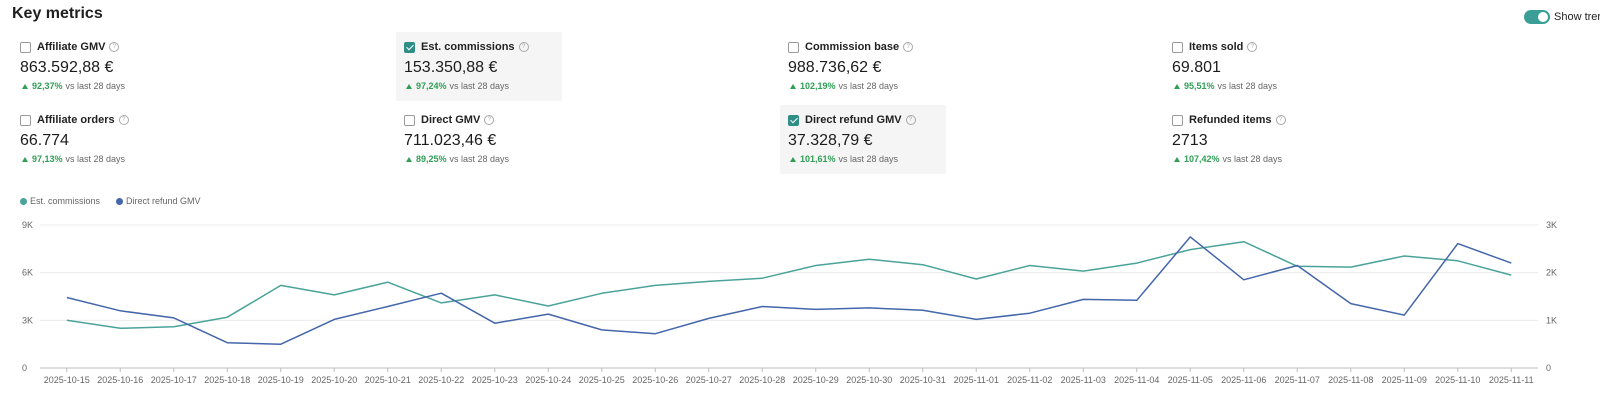 The image size is (1600, 402). I want to click on metric-header: Direct refund GMV?, so click(867, 120).